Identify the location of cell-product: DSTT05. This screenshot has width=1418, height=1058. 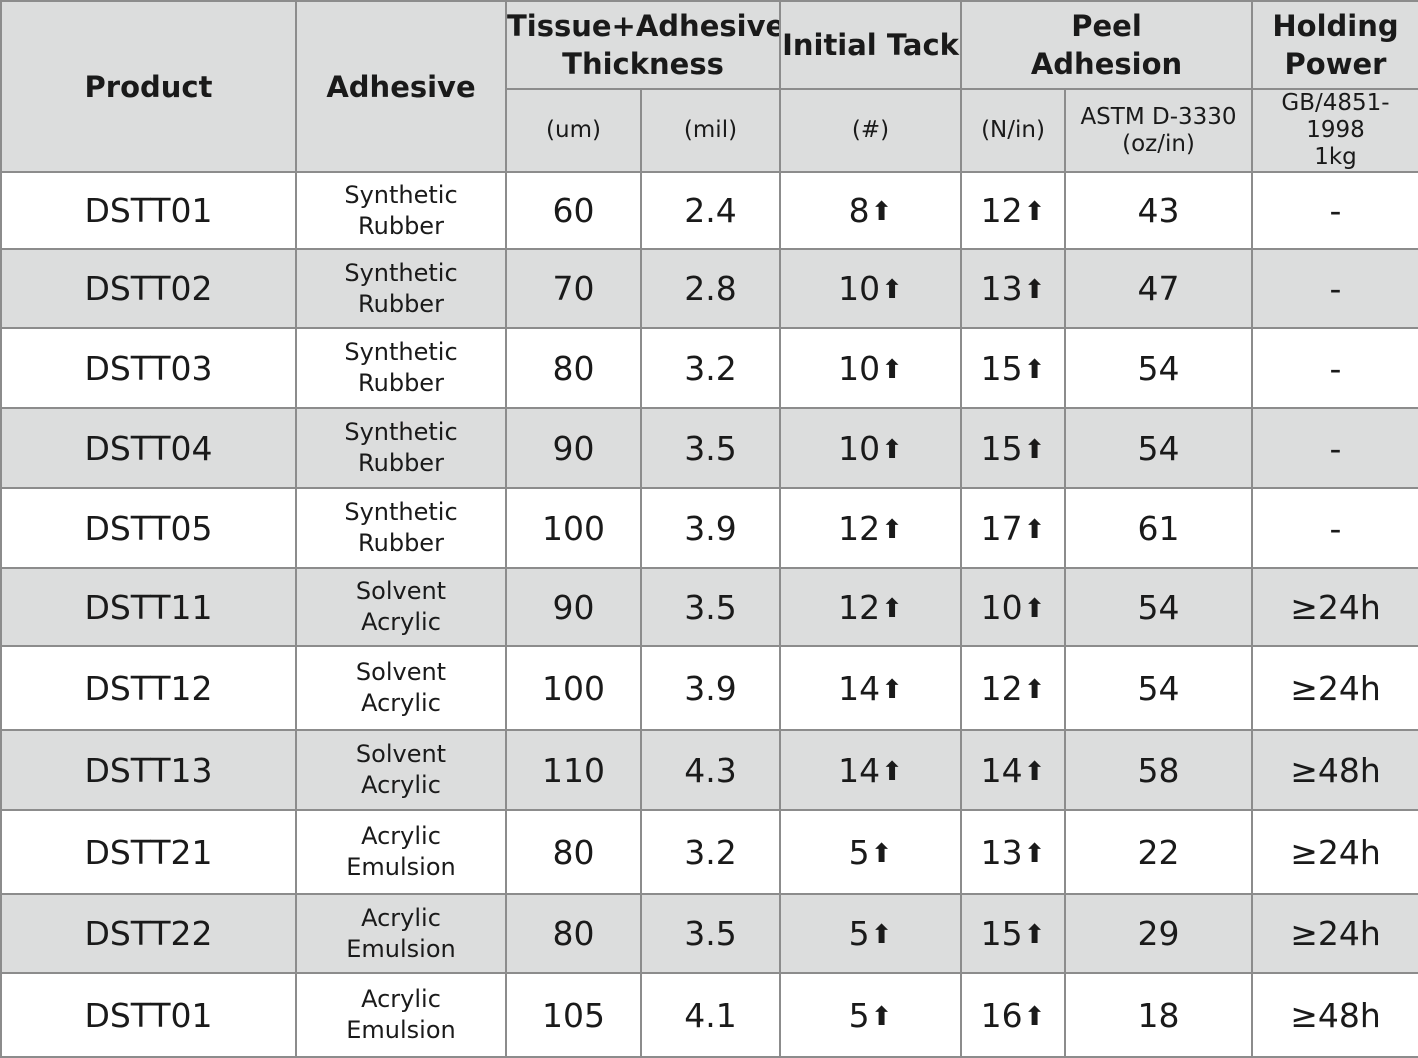
(148, 528).